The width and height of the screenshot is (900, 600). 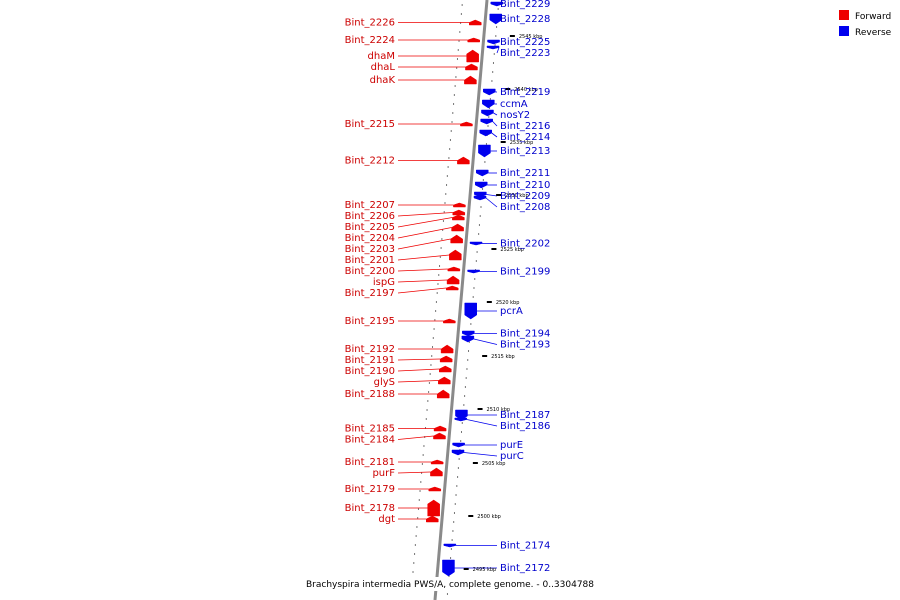 What do you see at coordinates (514, 104) in the screenshot?
I see `gene-label: ccmA` at bounding box center [514, 104].